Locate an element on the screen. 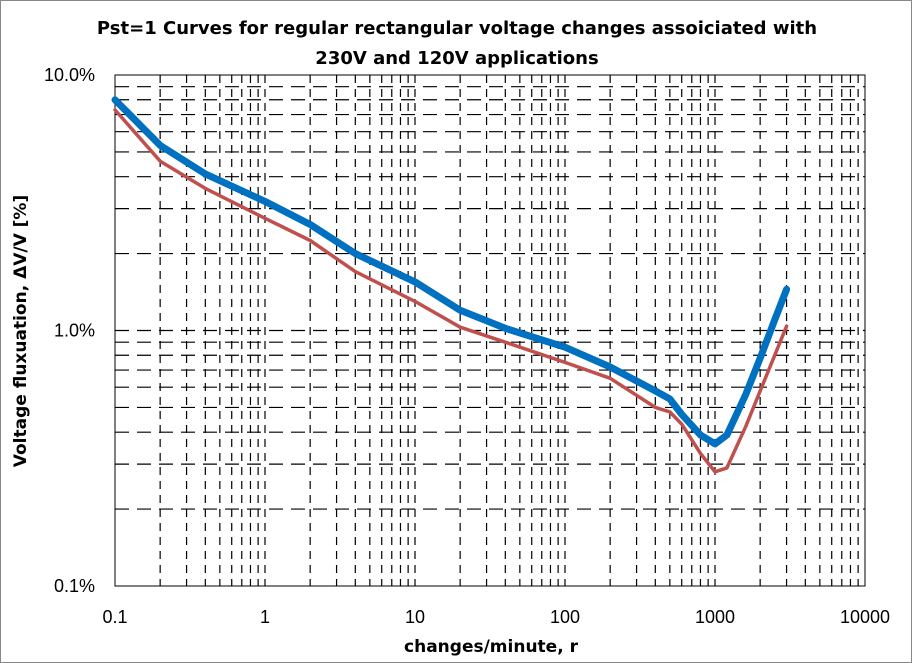  chart-title-line-2: 230V and 120V applications is located at coordinates (456, 58).